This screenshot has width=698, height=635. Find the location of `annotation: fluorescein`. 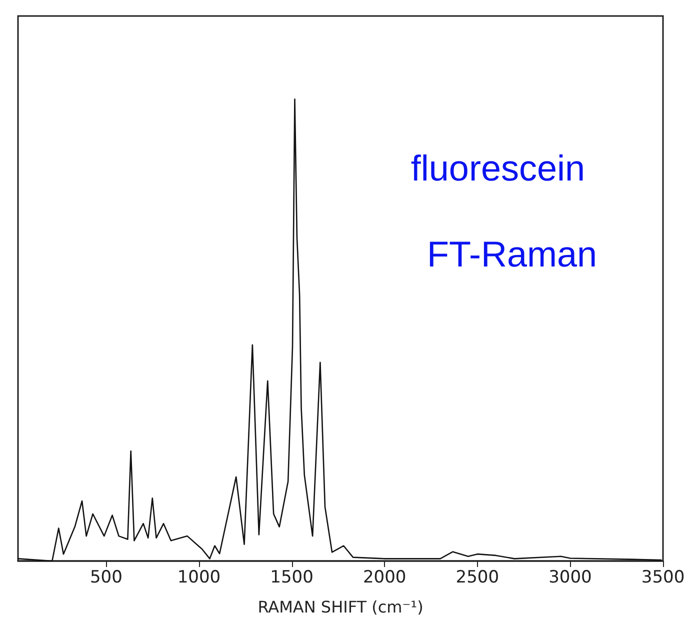

annotation: fluorescein is located at coordinates (497, 168).